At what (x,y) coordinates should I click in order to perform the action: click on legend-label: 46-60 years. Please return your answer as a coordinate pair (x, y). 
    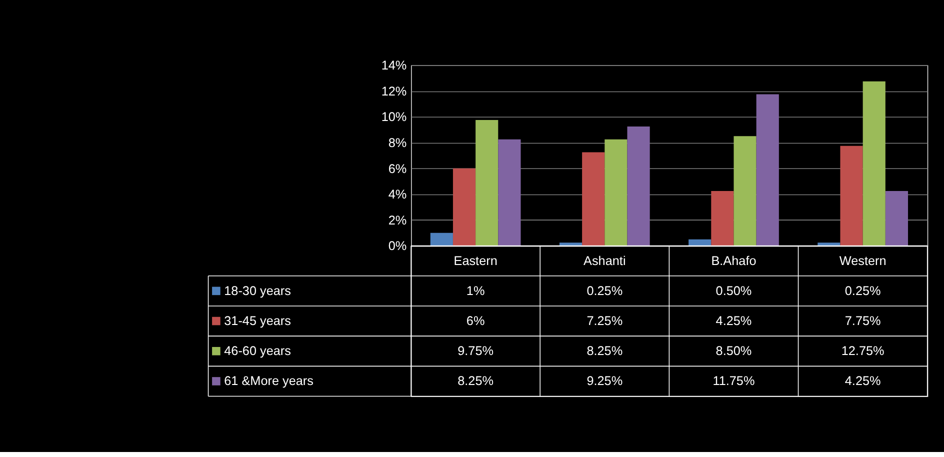
    Looking at the image, I should click on (257, 351).